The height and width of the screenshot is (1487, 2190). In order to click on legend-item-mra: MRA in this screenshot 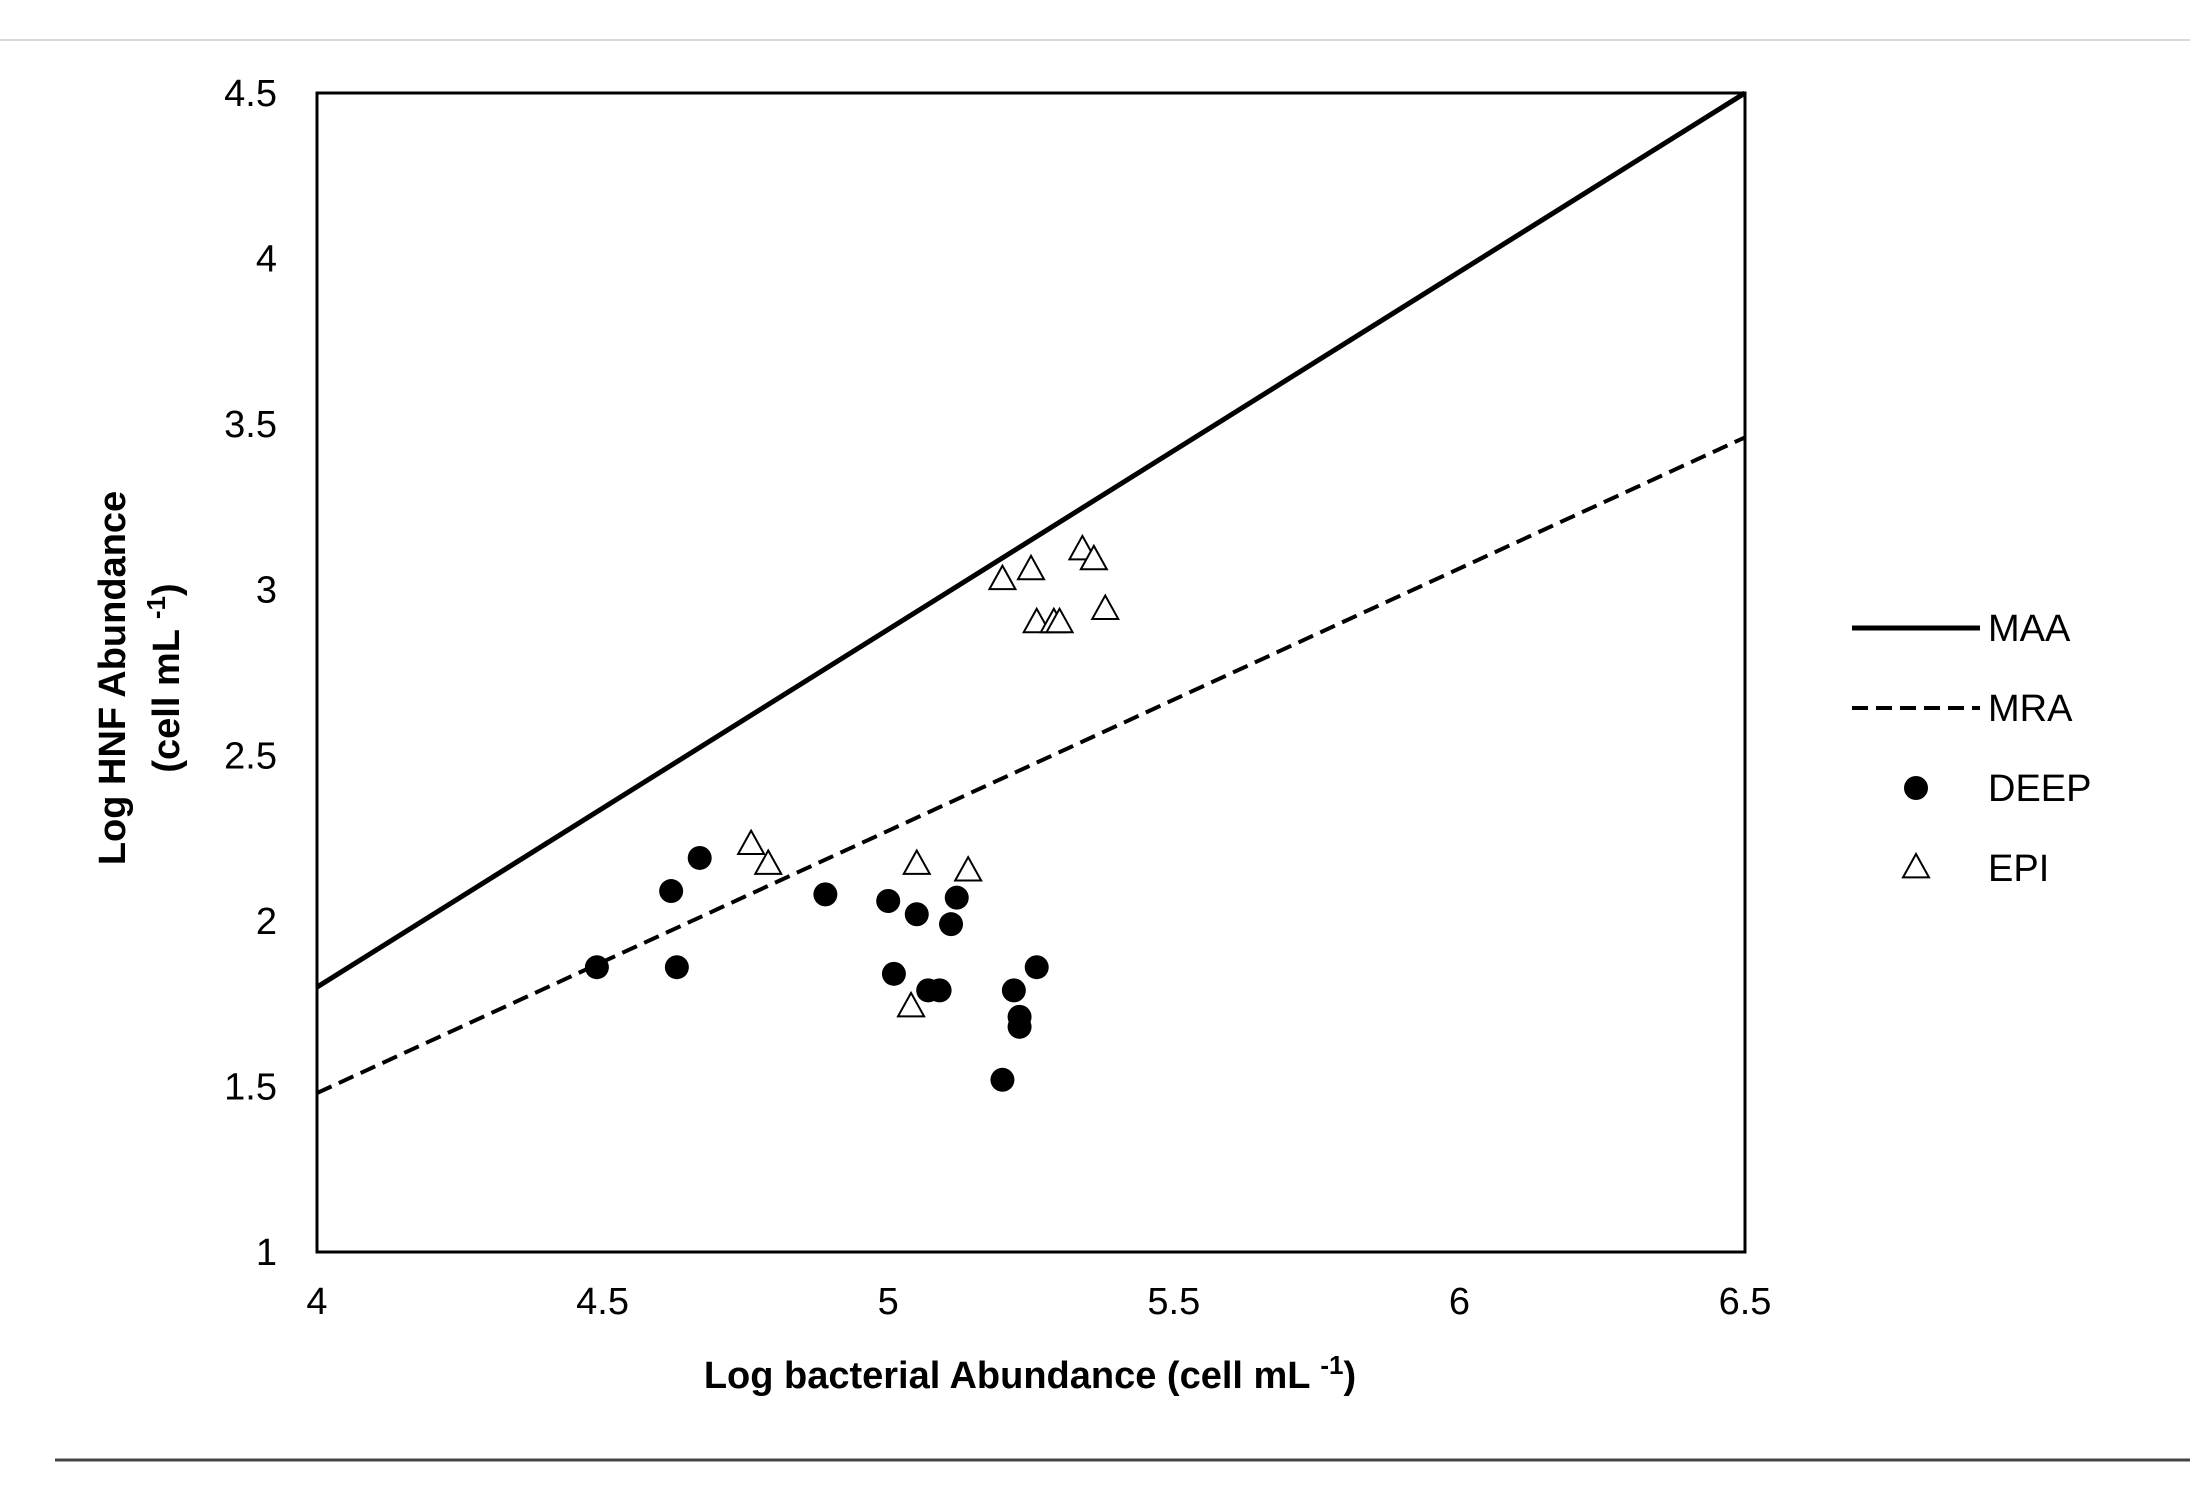, I will do `click(1962, 709)`.